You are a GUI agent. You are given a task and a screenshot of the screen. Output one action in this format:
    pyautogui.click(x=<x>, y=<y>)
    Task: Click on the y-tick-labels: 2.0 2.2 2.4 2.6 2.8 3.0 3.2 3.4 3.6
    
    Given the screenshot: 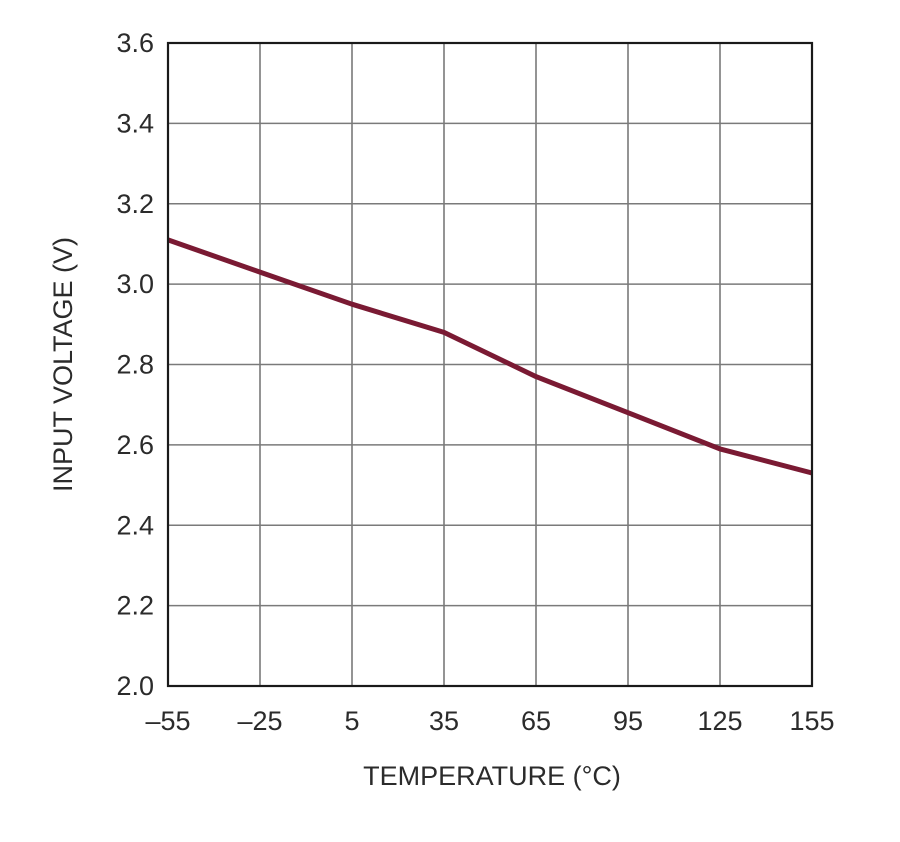 What is the action you would take?
    pyautogui.click(x=135, y=364)
    